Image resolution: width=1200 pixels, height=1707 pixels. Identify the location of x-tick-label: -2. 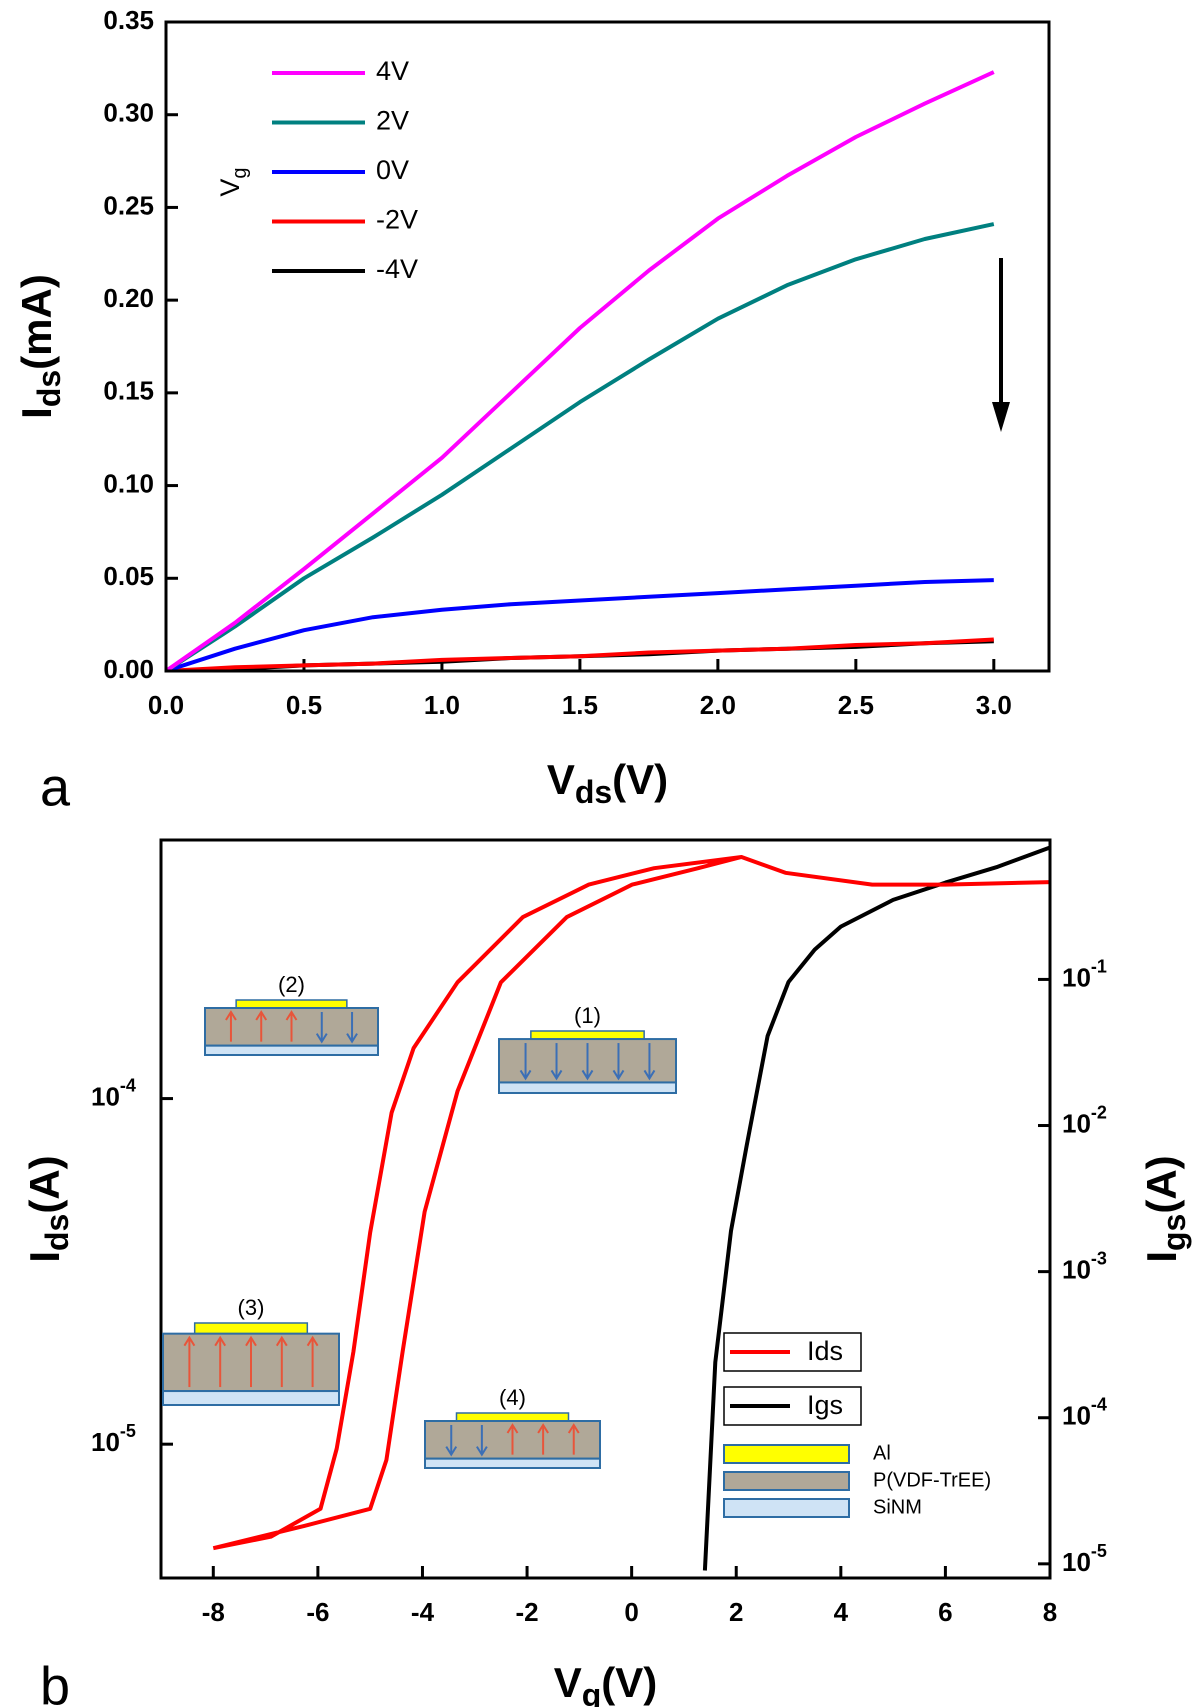
(526, 1612).